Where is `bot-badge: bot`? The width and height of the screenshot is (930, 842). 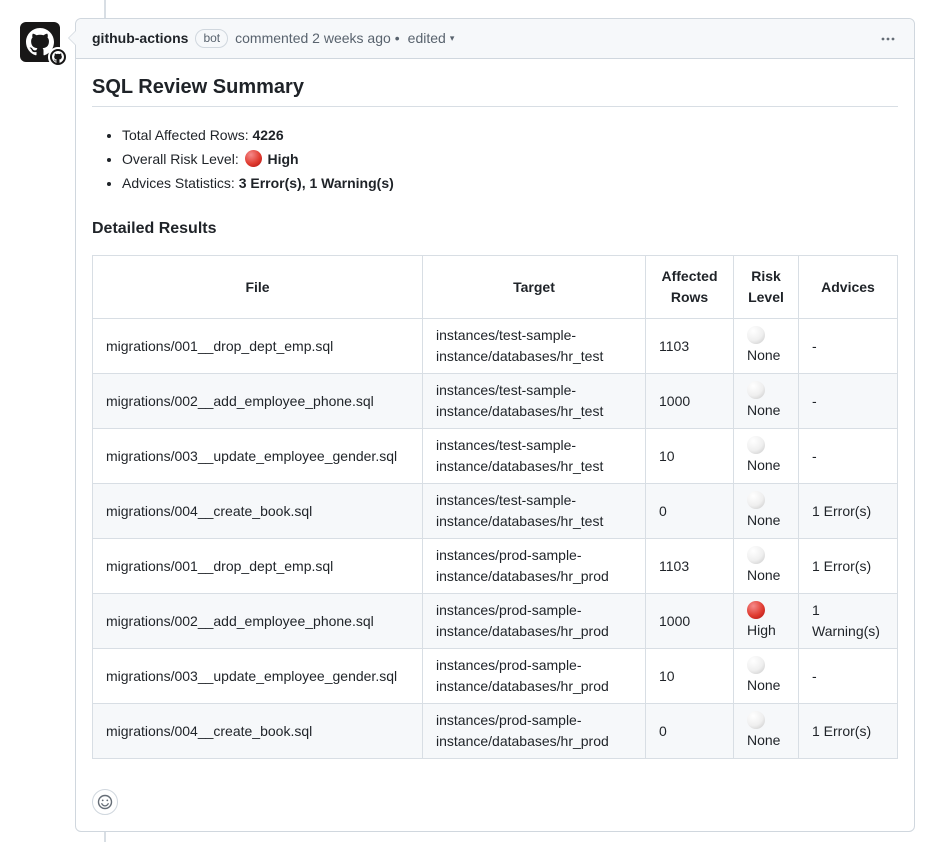 bot-badge: bot is located at coordinates (212, 38).